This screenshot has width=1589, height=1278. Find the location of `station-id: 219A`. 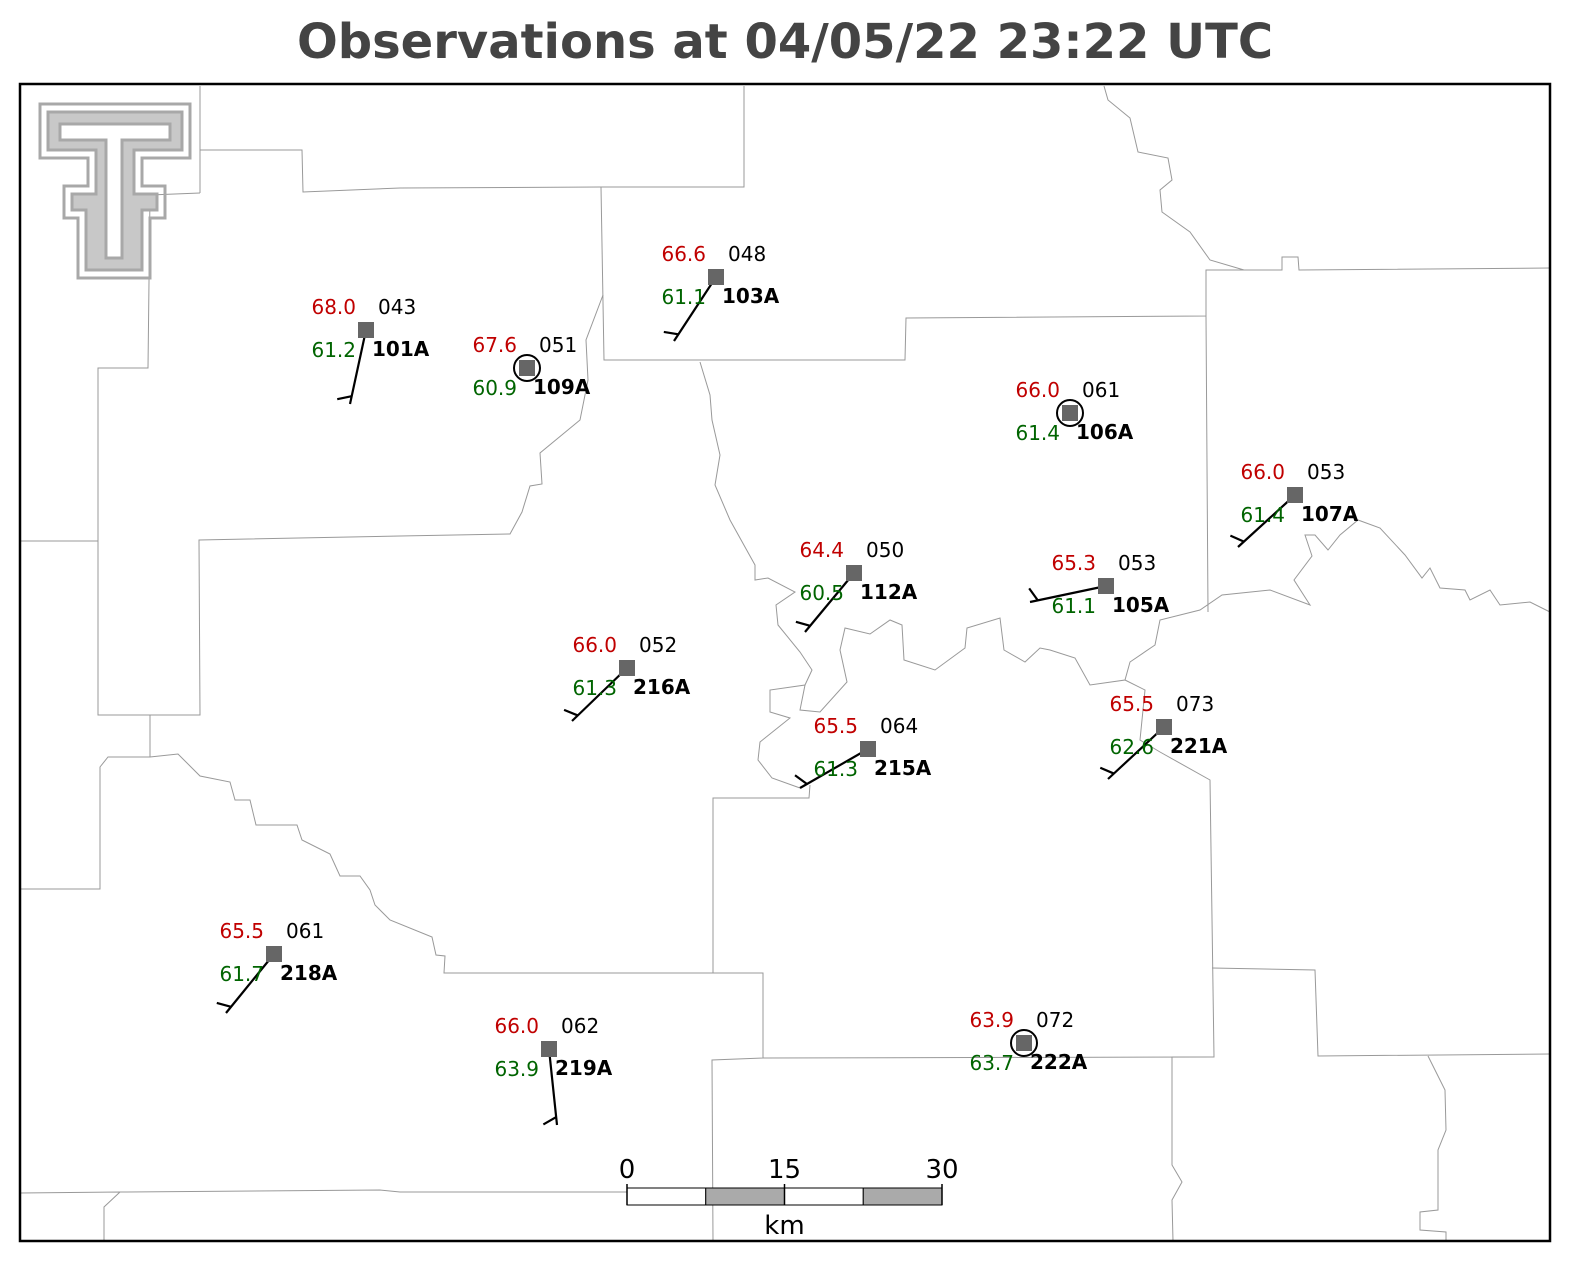

station-id: 219A is located at coordinates (584, 1068).